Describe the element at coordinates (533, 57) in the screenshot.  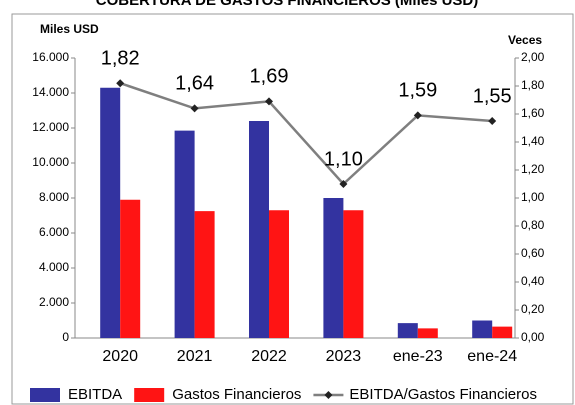
I see `y2-tick-label: 2,00` at that location.